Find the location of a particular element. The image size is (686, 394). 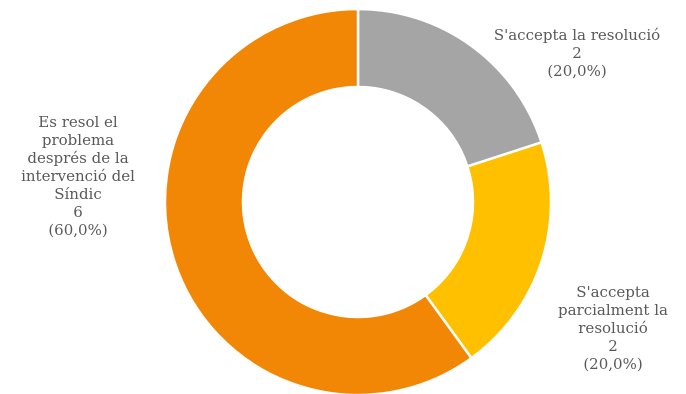

slice-label-accepta: S'accepta la resolució 2 (20,0%) is located at coordinates (577, 53).